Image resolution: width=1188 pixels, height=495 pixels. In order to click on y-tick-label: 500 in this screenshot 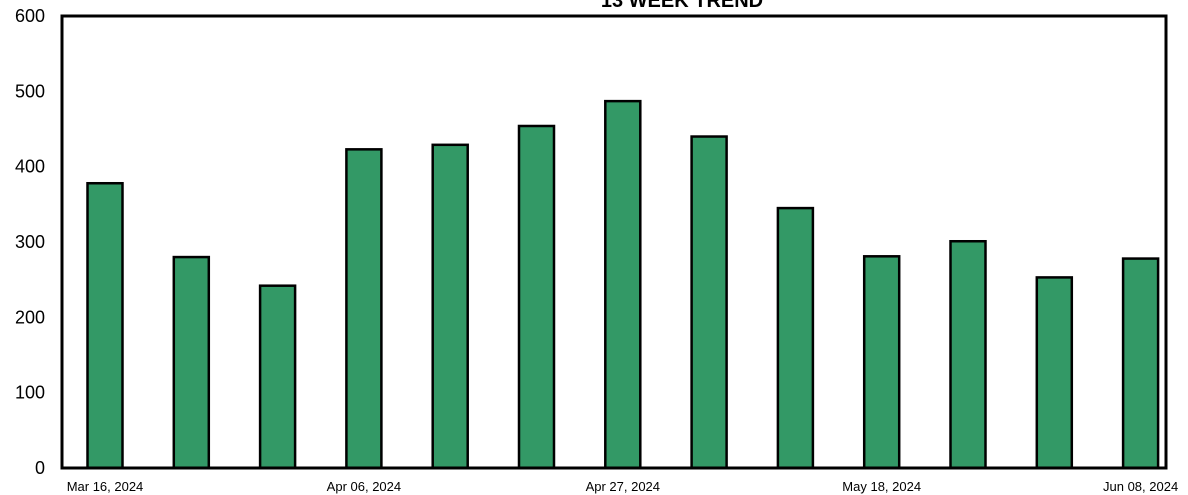, I will do `click(30, 91)`.